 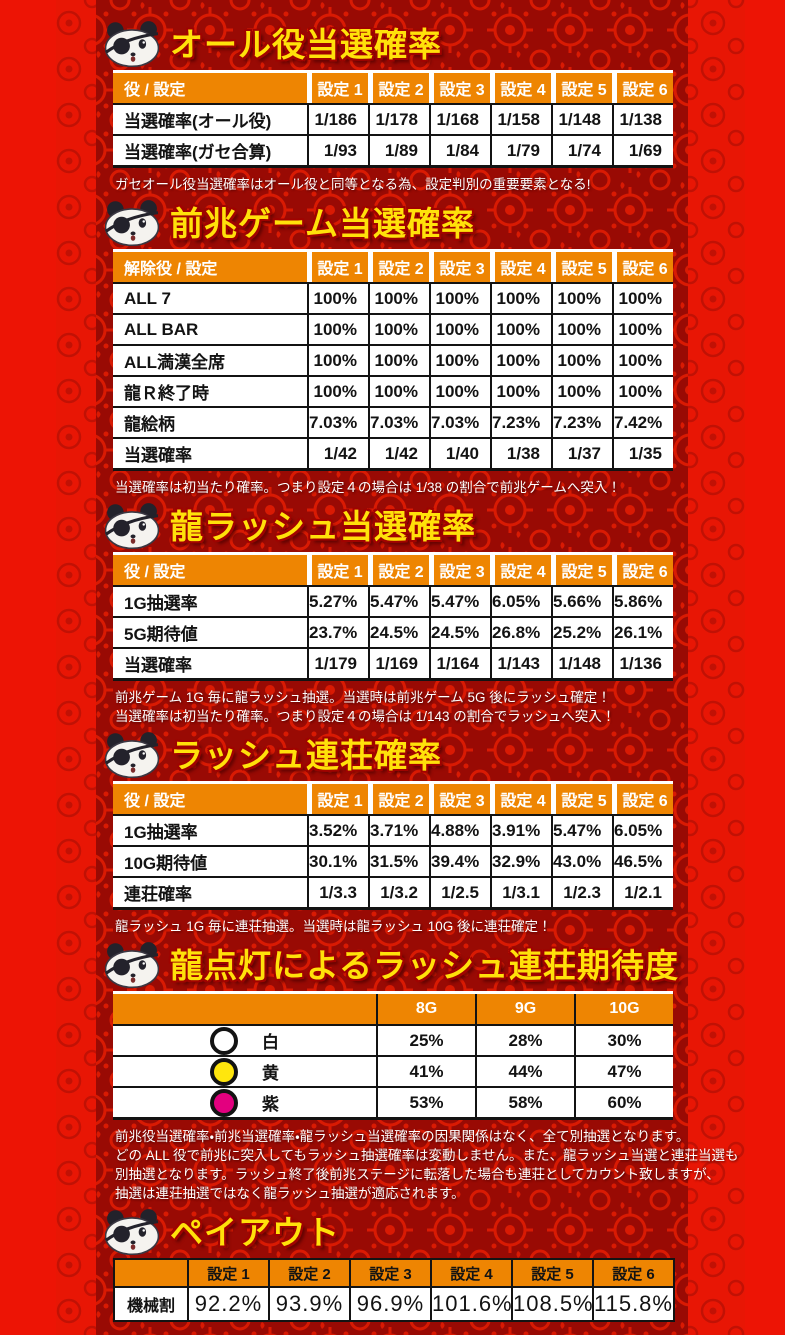 I want to click on table-col-header: 役 / 設定, so click(x=210, y=799).